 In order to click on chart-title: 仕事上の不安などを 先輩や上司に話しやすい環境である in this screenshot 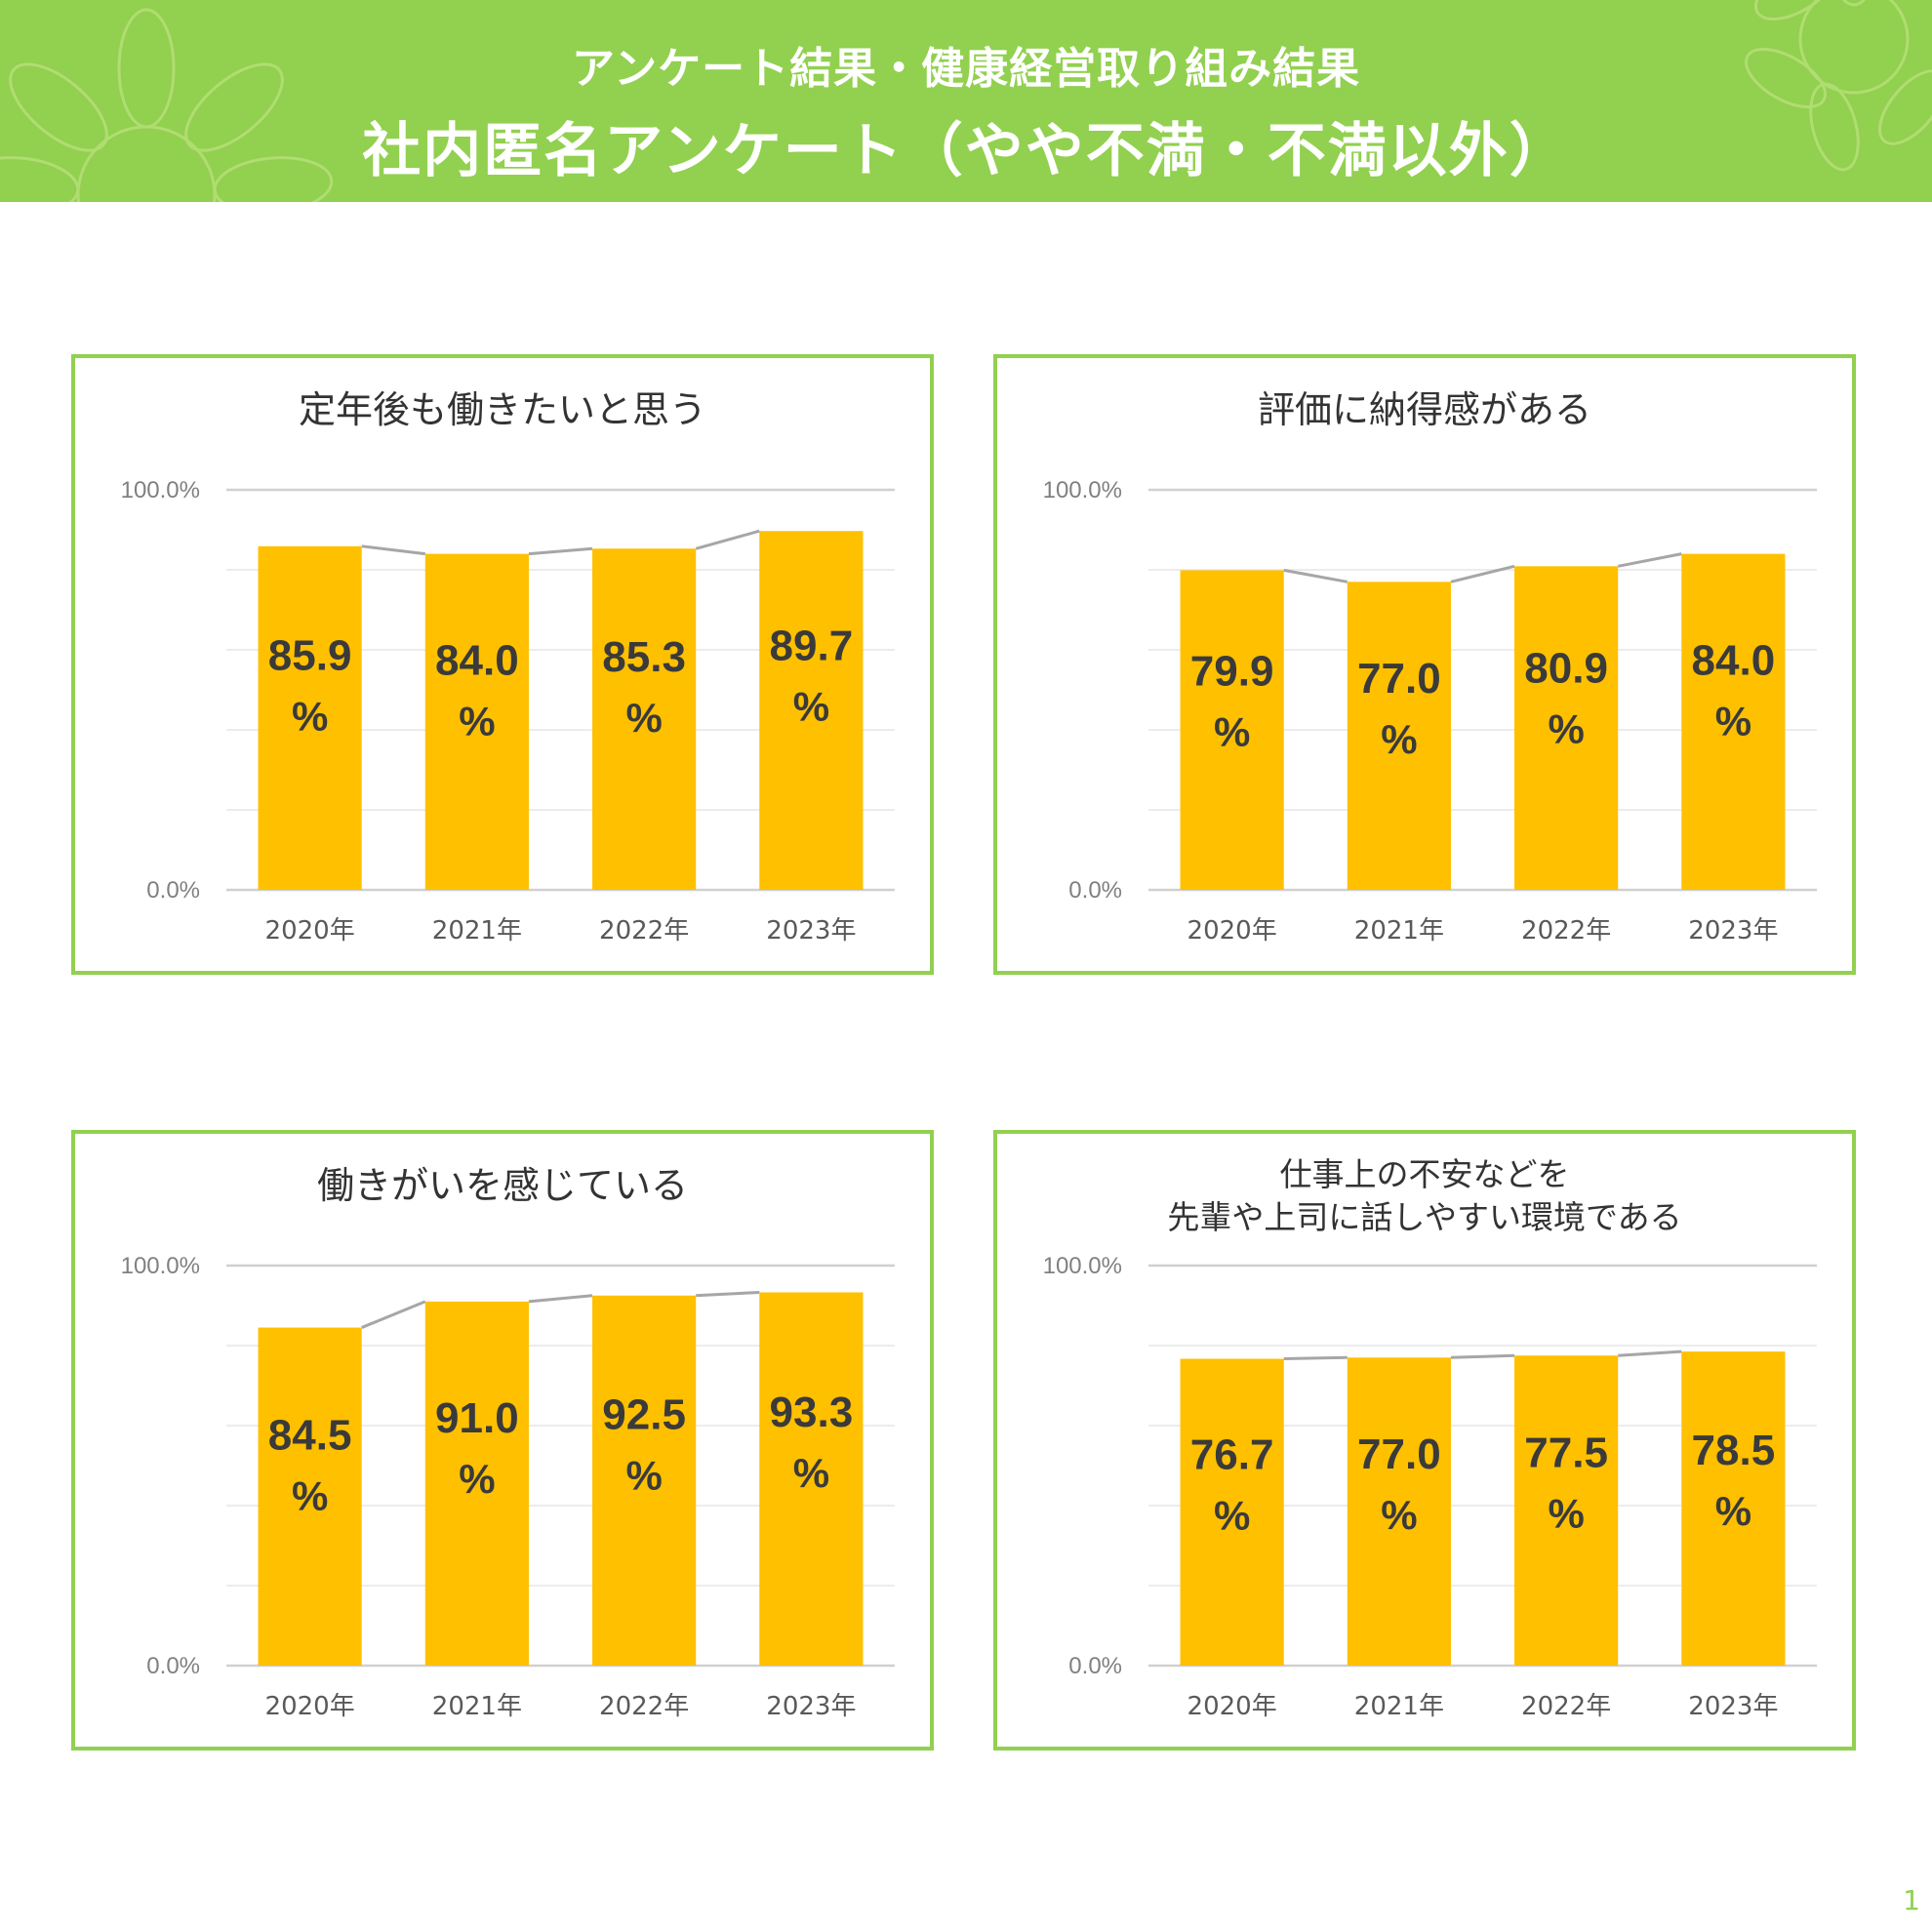, I will do `click(1424, 1196)`.